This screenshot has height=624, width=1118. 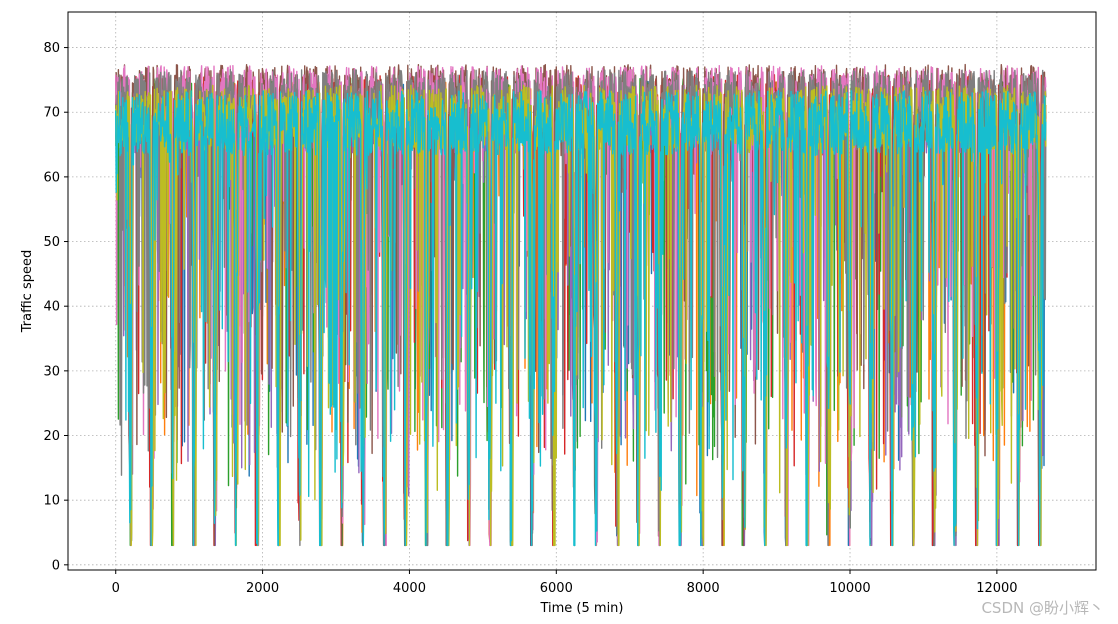 What do you see at coordinates (56, 565) in the screenshot?
I see `y-tick-label: 0` at bounding box center [56, 565].